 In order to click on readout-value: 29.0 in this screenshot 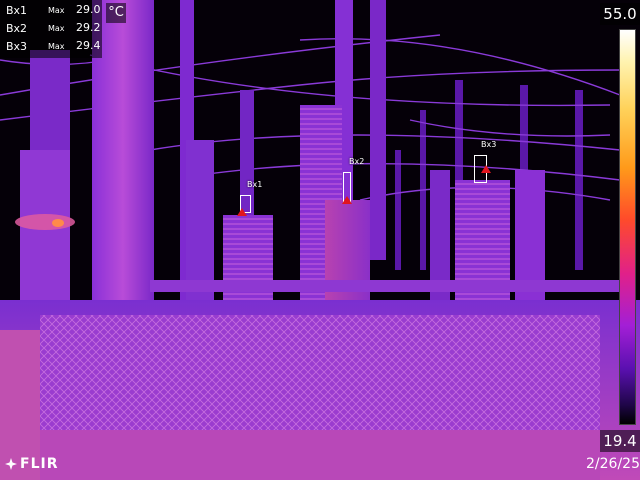, I will do `click(88, 9)`.